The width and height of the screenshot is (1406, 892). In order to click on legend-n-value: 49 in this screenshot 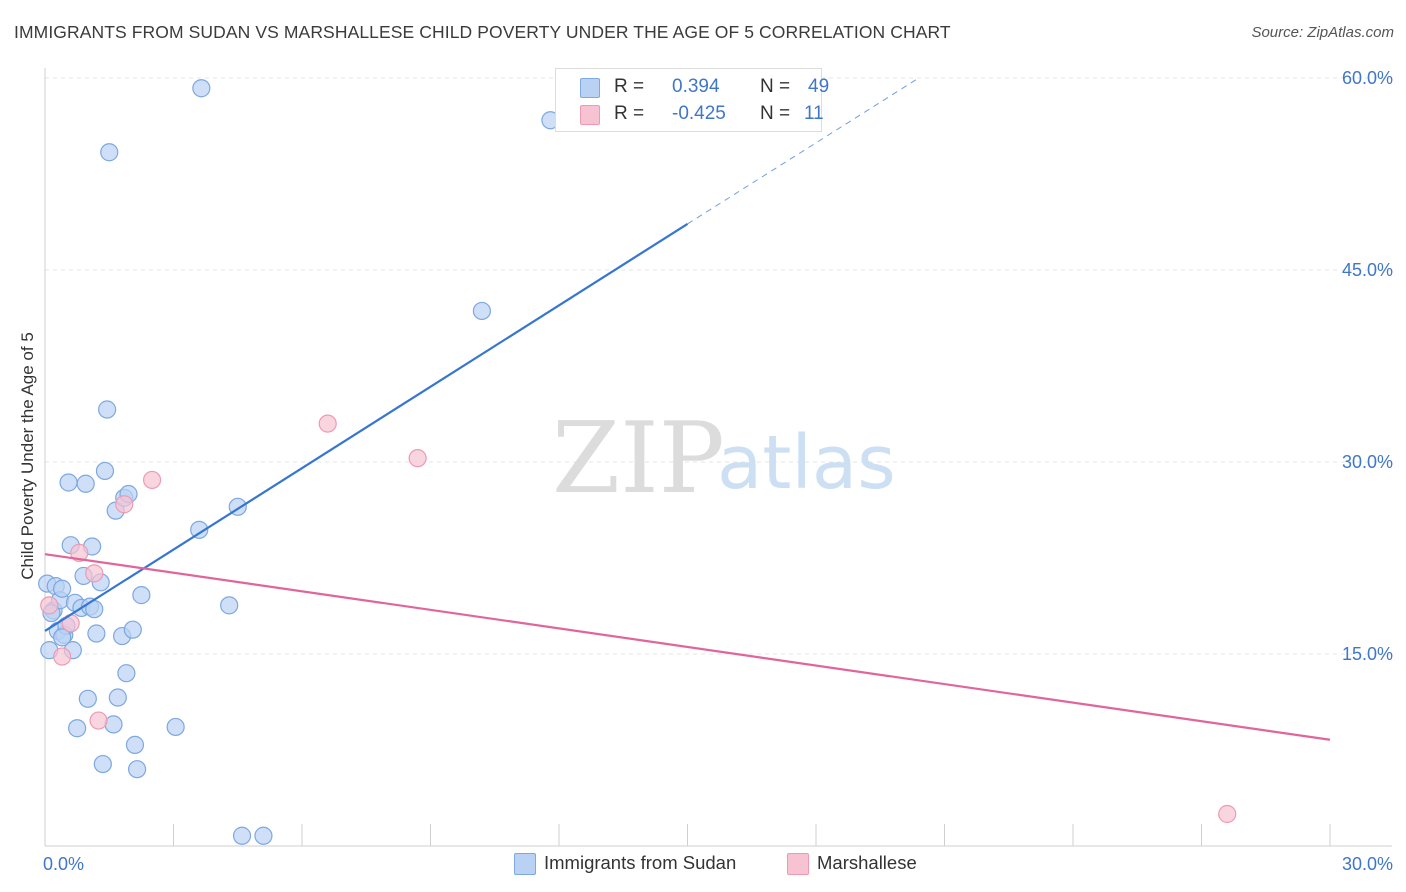, I will do `click(819, 86)`.